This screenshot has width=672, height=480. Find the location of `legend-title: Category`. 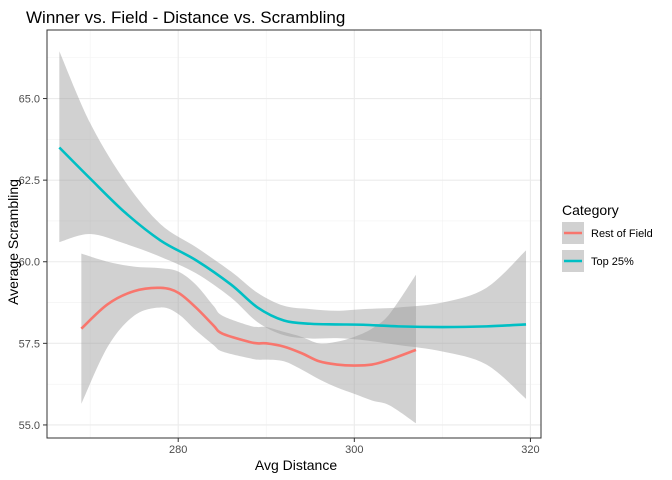

legend-title: Category is located at coordinates (590, 210).